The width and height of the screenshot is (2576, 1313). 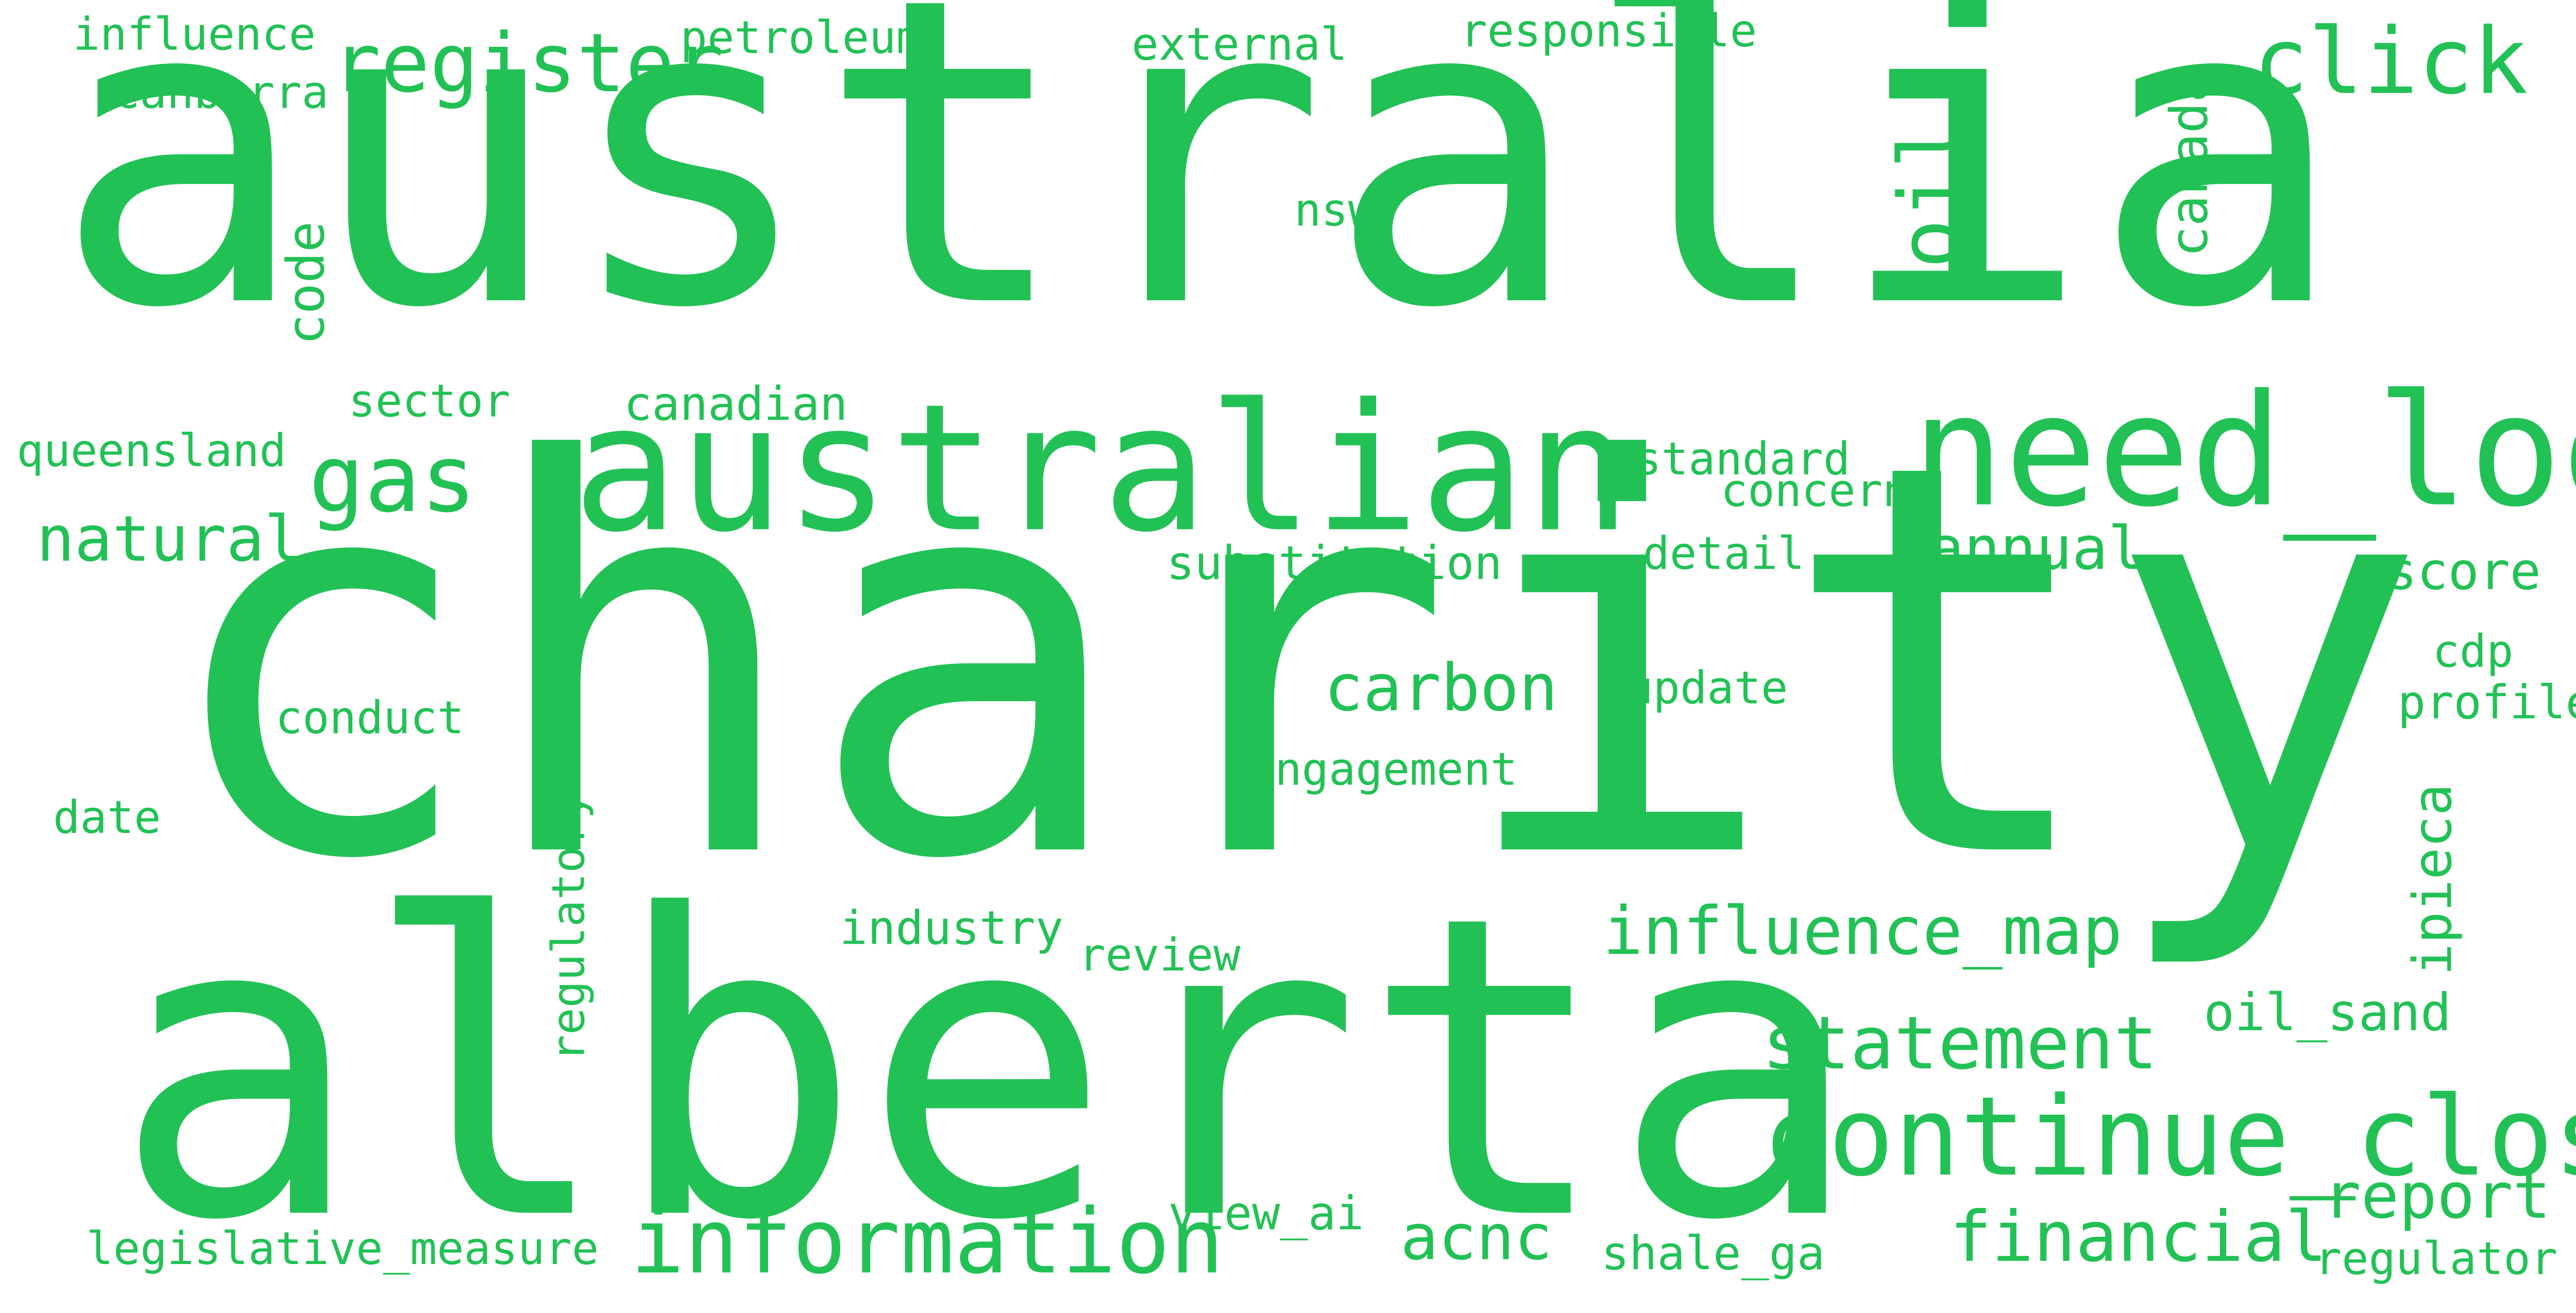 What do you see at coordinates (107, 819) in the screenshot?
I see `word-date: date` at bounding box center [107, 819].